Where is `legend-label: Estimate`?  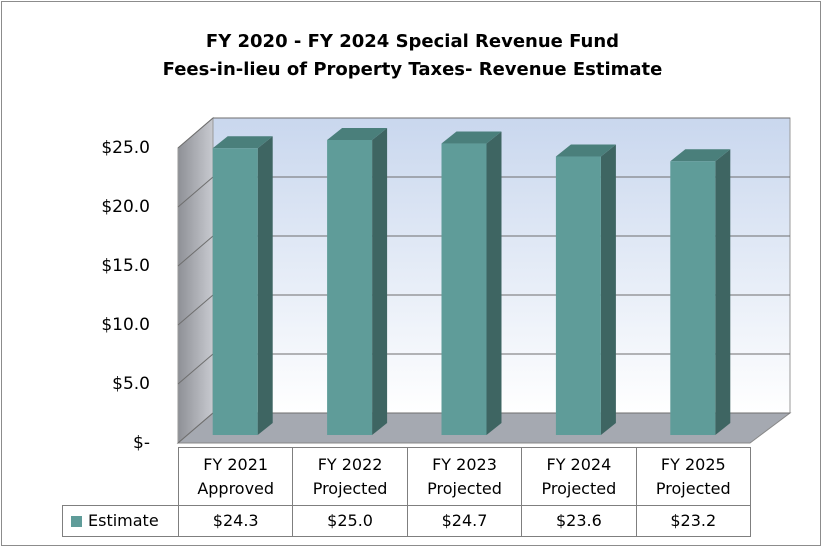
legend-label: Estimate is located at coordinates (123, 520).